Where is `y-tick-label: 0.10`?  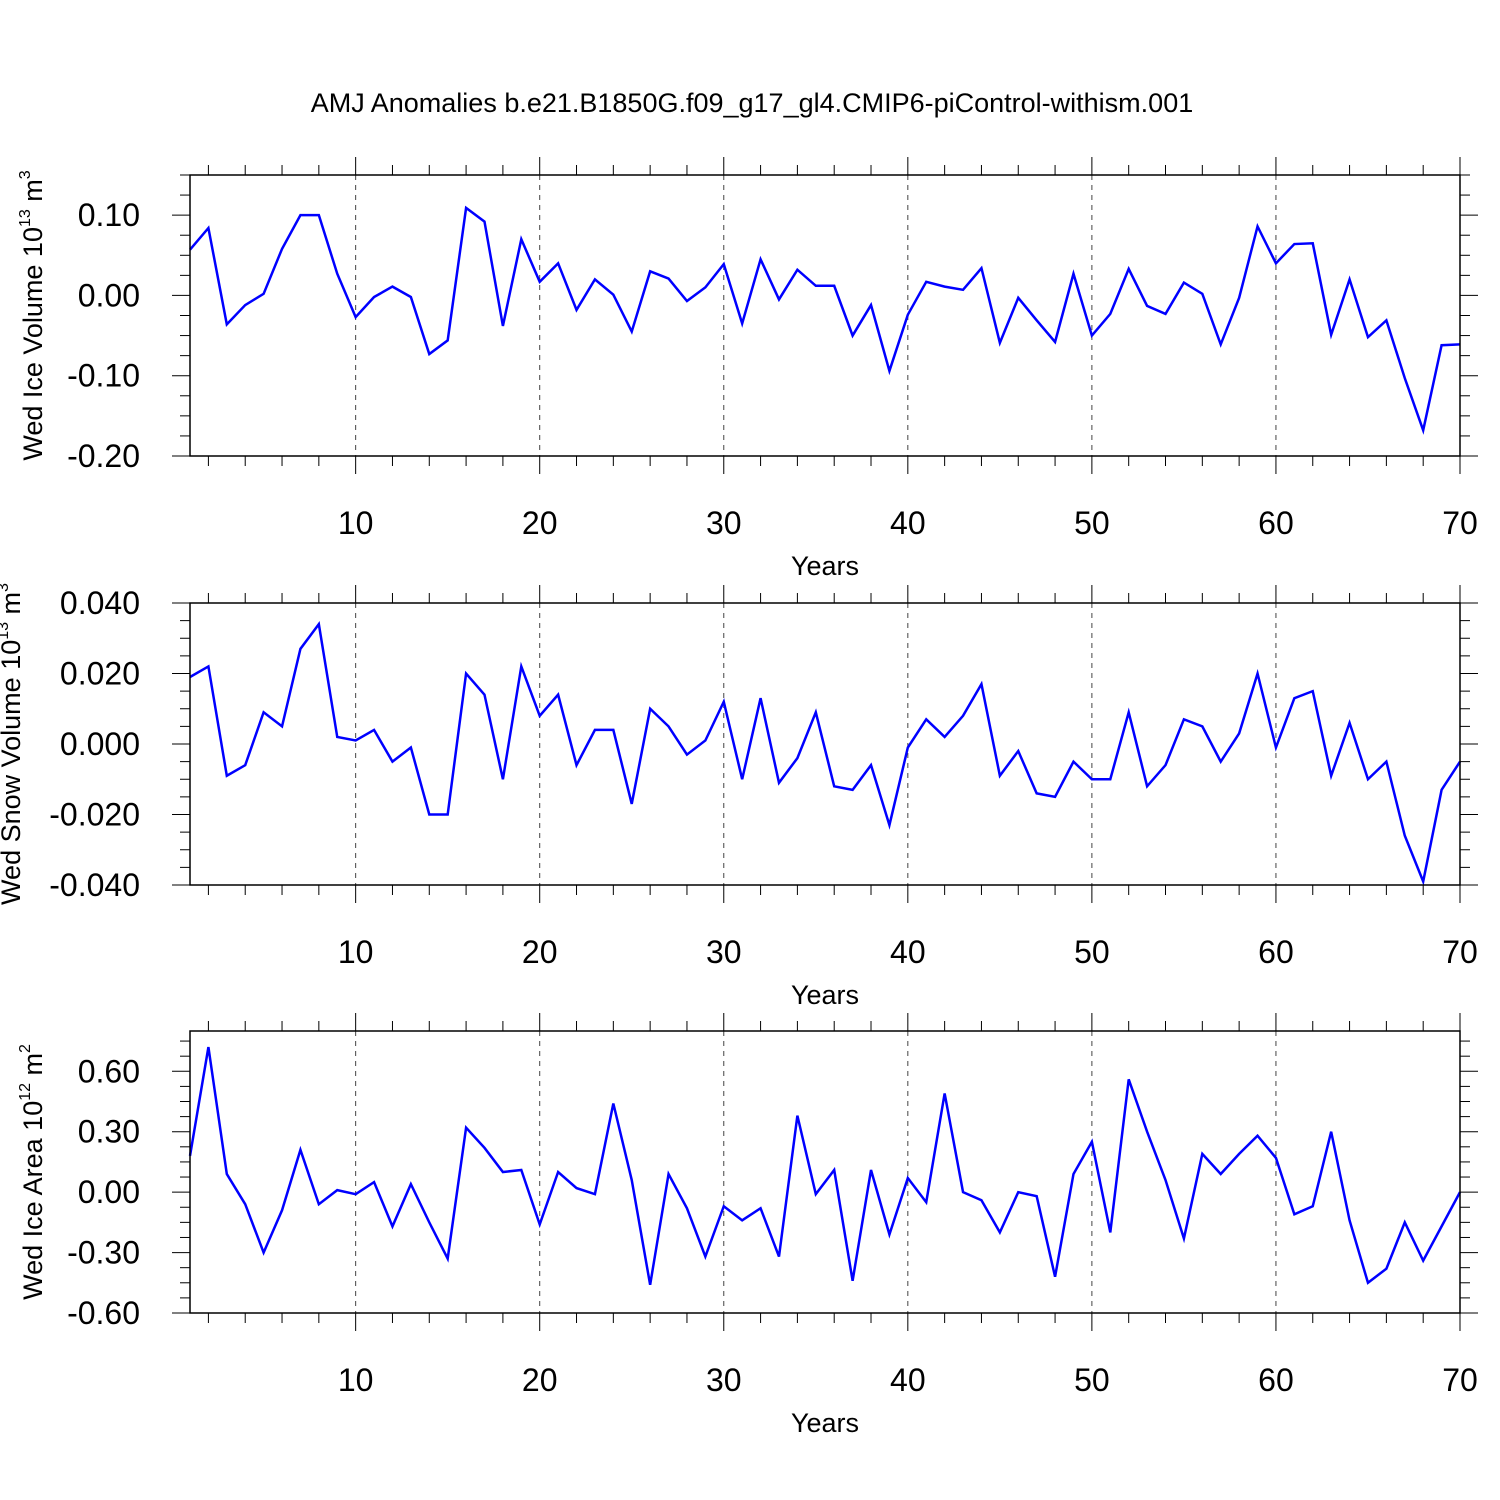 y-tick-label: 0.10 is located at coordinates (109, 215).